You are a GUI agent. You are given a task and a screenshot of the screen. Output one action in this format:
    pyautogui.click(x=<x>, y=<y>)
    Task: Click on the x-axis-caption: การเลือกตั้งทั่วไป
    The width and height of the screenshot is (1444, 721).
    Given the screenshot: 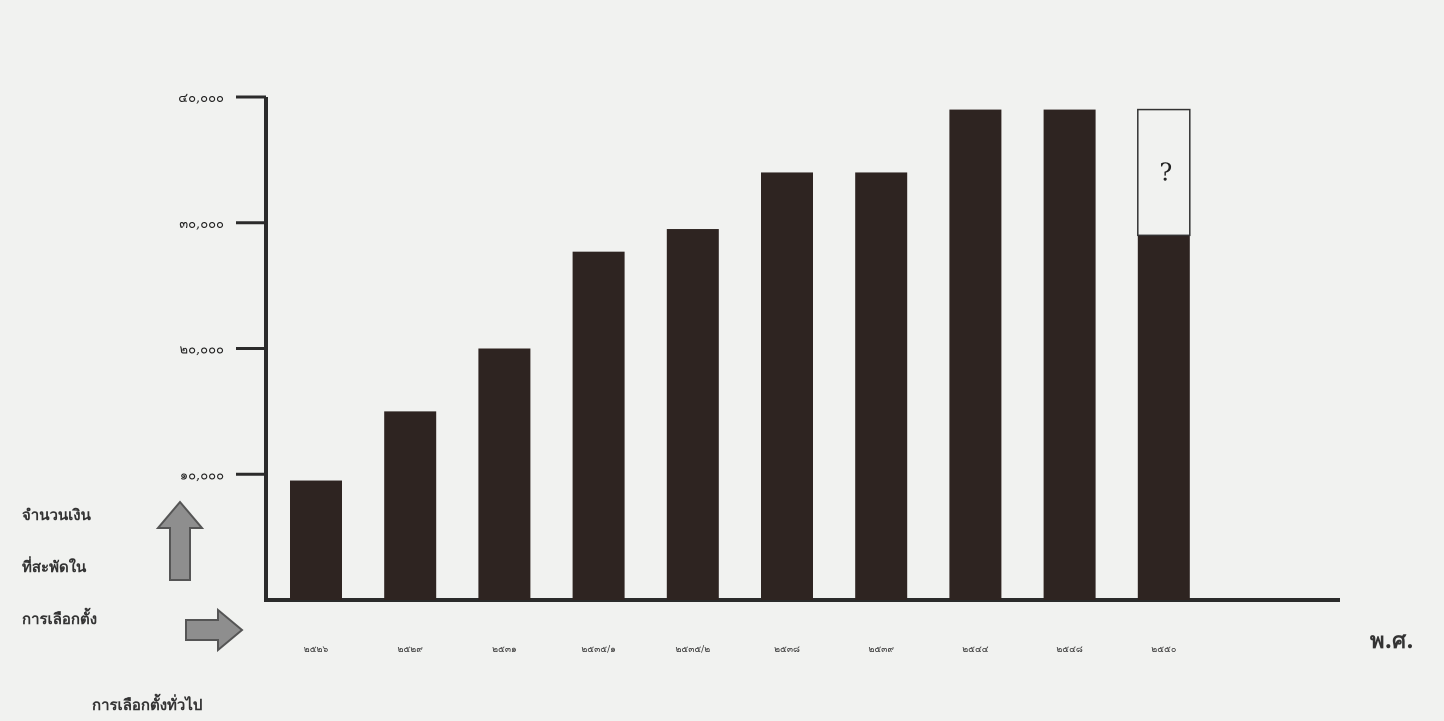 What is the action you would take?
    pyautogui.click(x=147, y=703)
    